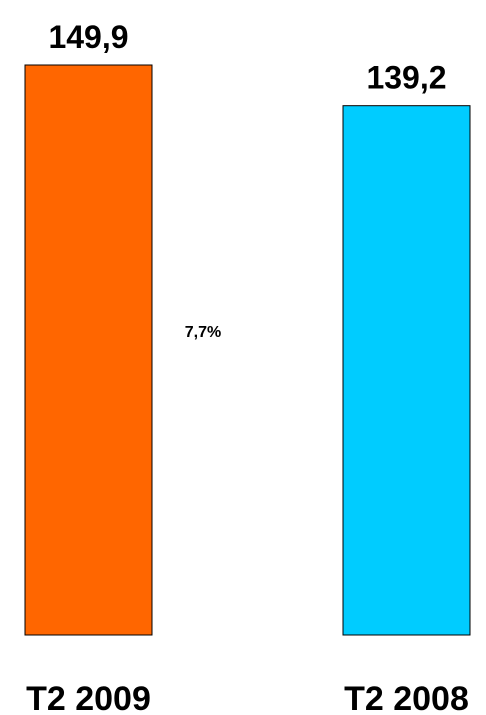  What do you see at coordinates (203, 332) in the screenshot?
I see `change-annotation: 7,7%` at bounding box center [203, 332].